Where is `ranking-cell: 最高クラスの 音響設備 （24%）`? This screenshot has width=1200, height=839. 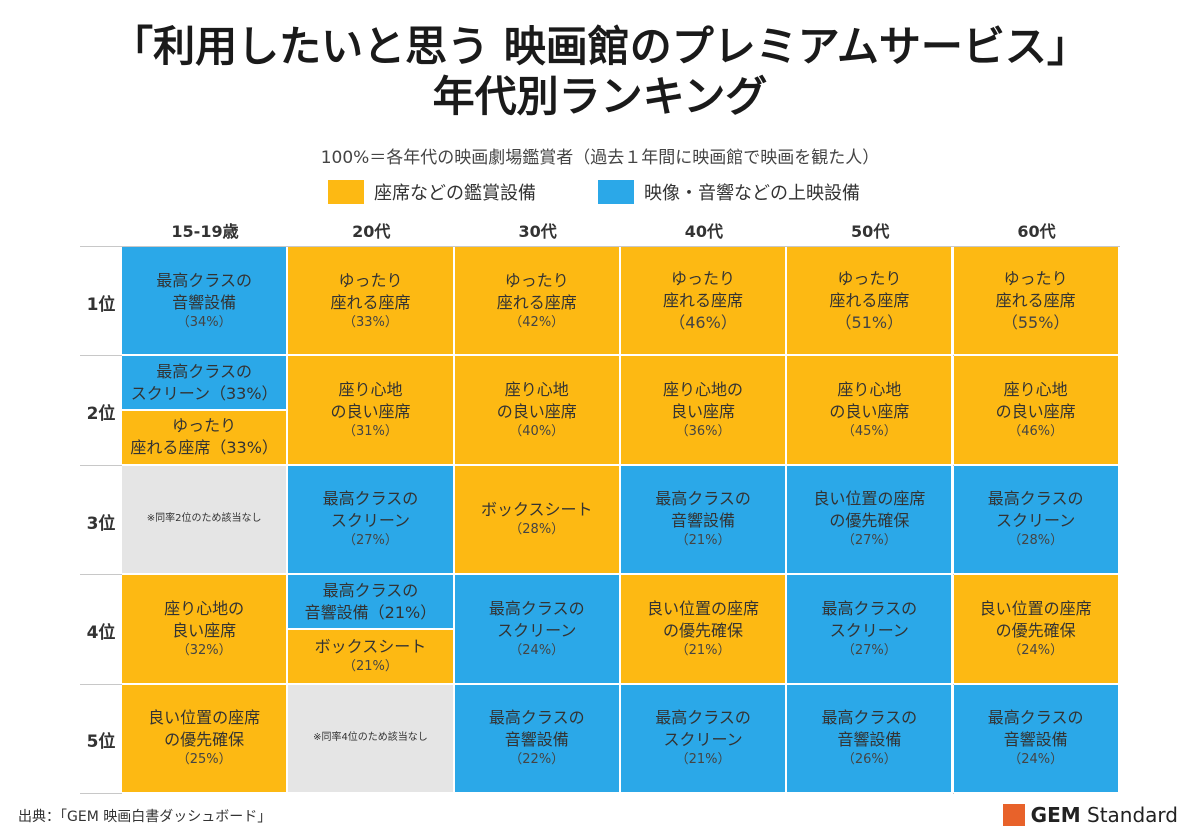 ranking-cell: 最高クラスの 音響設備 （24%） is located at coordinates (1036, 739).